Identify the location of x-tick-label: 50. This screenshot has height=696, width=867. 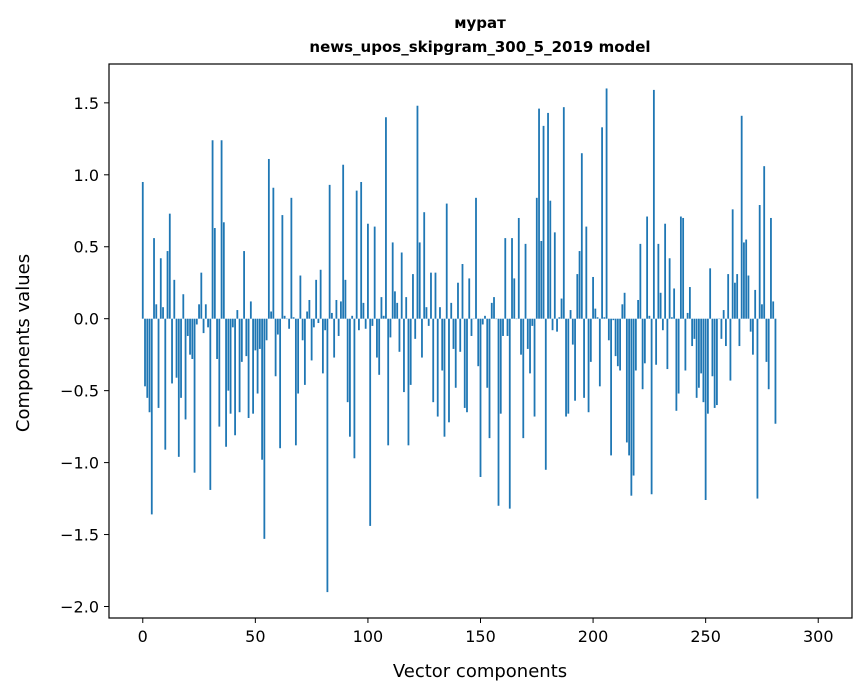
(255, 636).